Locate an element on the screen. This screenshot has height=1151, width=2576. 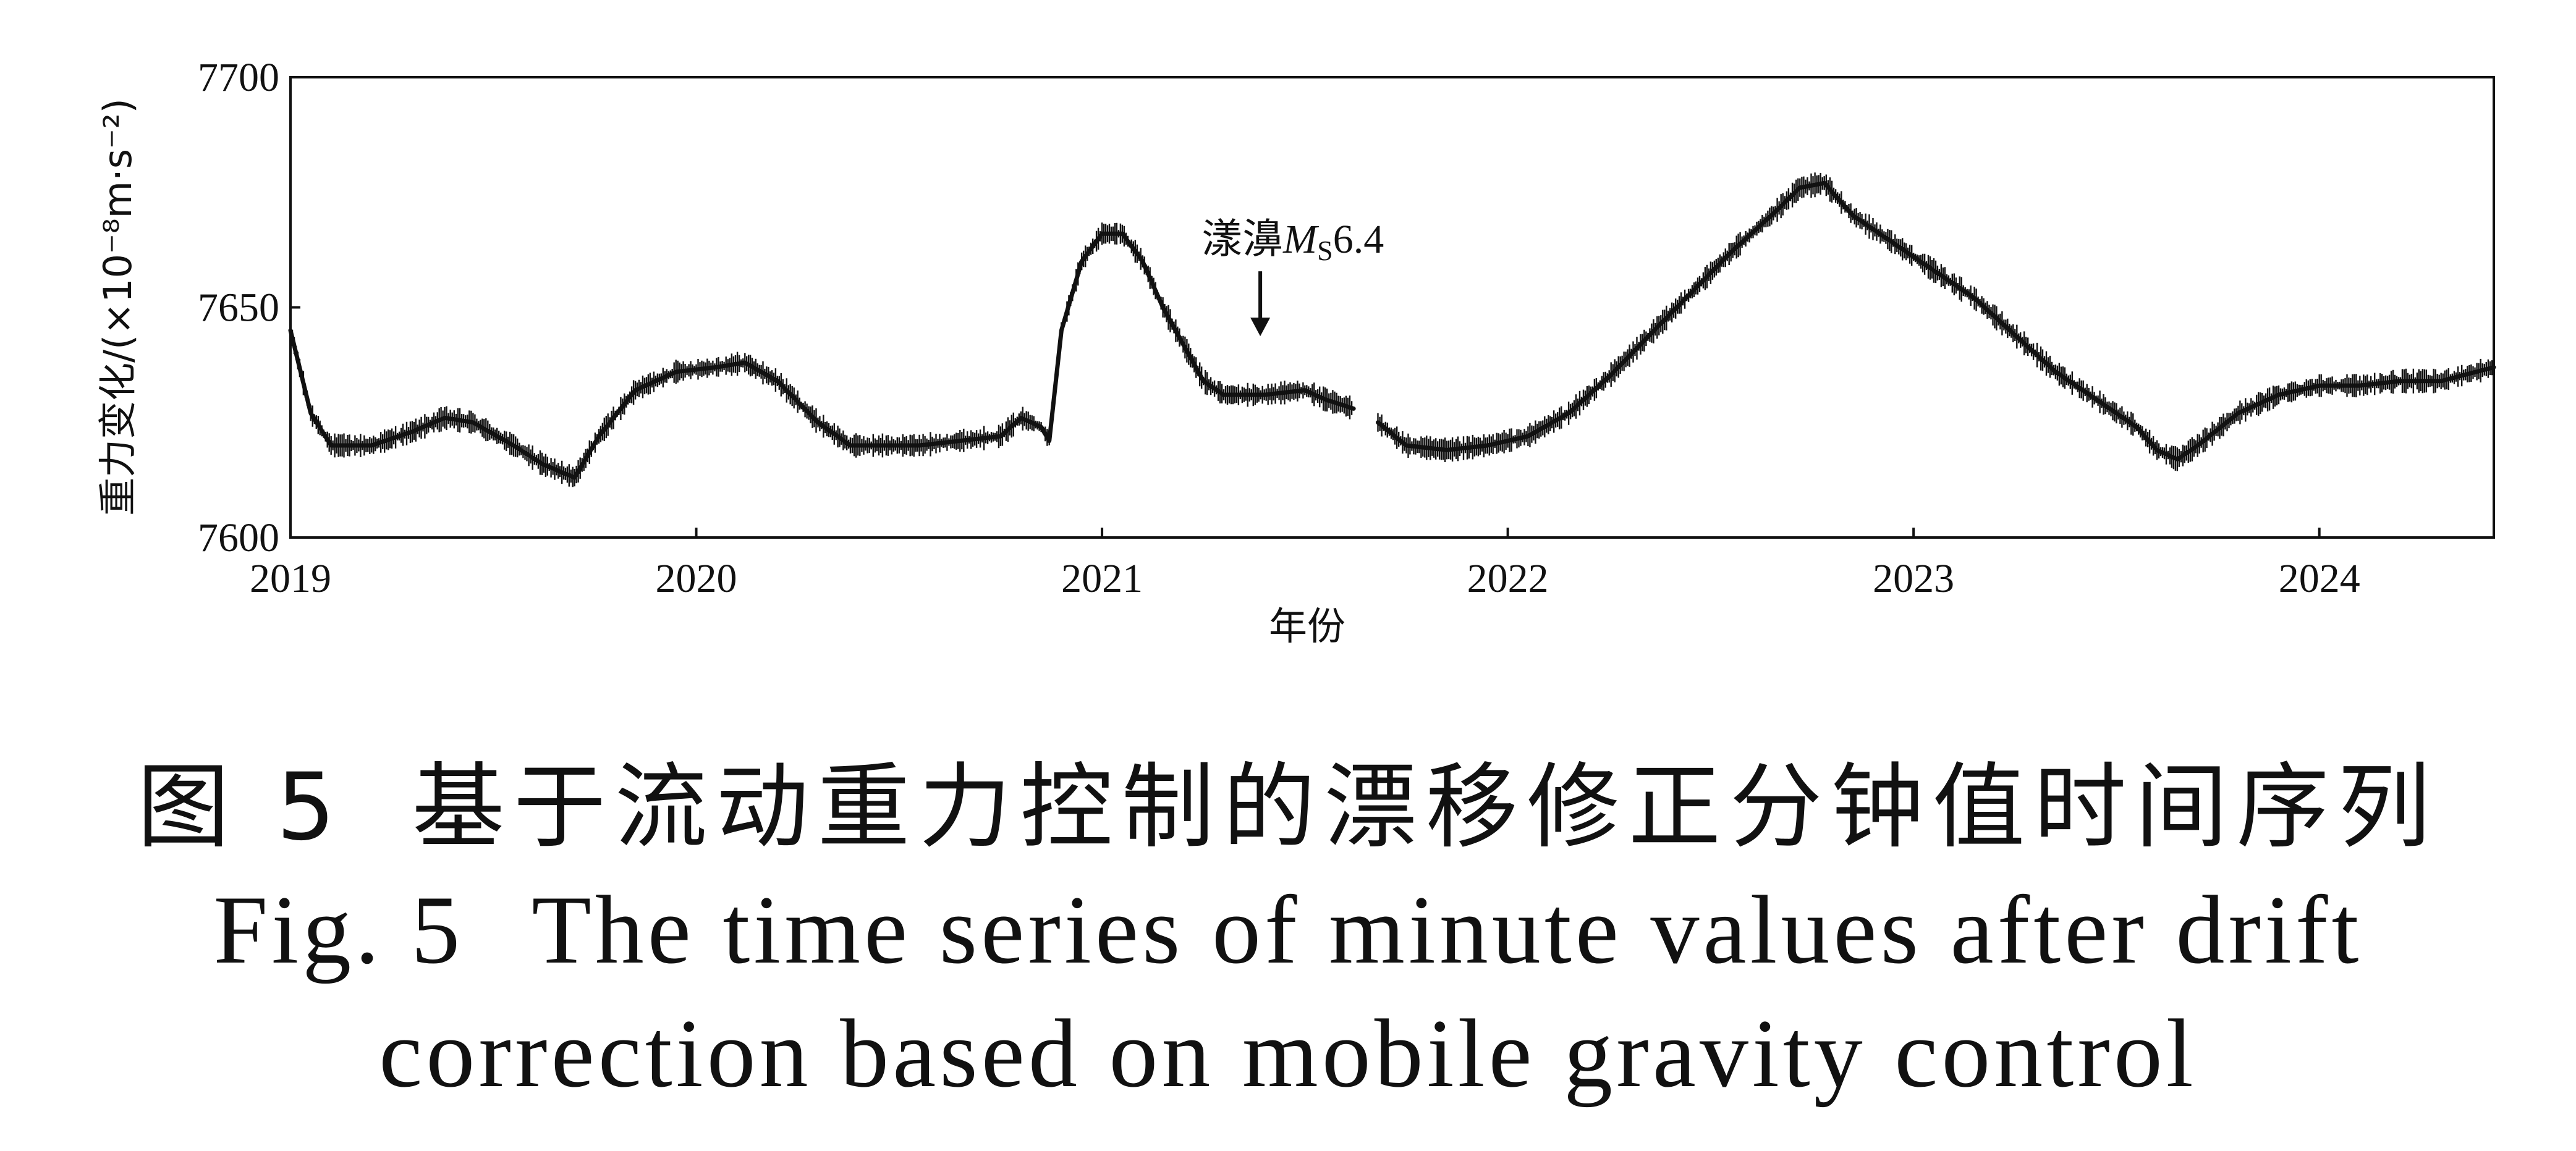
x-axis-title: 年份 is located at coordinates (1307, 626).